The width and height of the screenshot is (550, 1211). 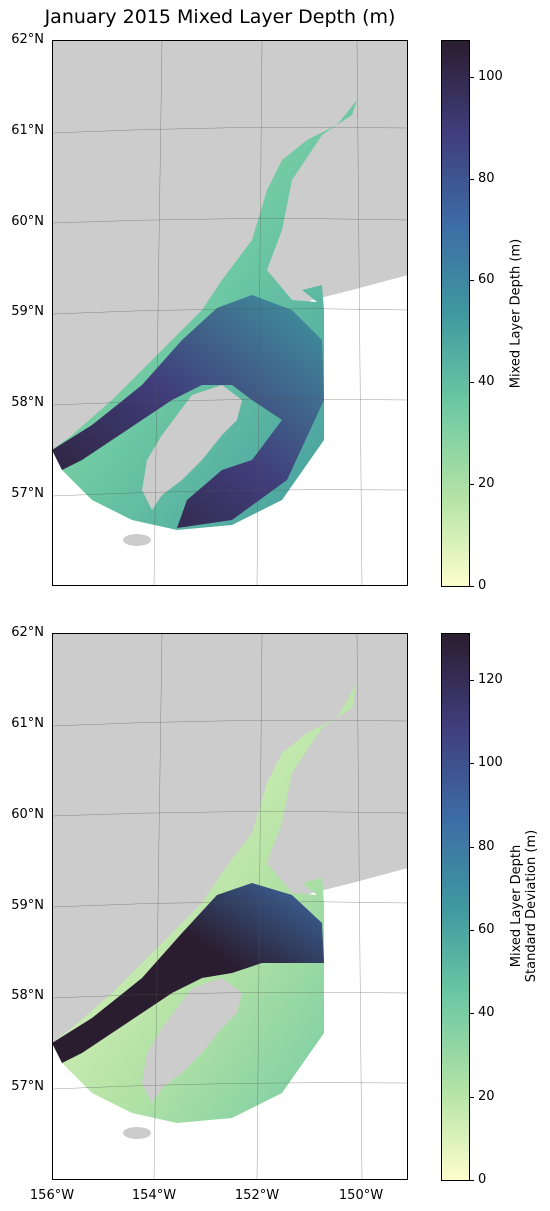 I want to click on lat-label-57-bottom: 57°N, so click(x=27, y=1086).